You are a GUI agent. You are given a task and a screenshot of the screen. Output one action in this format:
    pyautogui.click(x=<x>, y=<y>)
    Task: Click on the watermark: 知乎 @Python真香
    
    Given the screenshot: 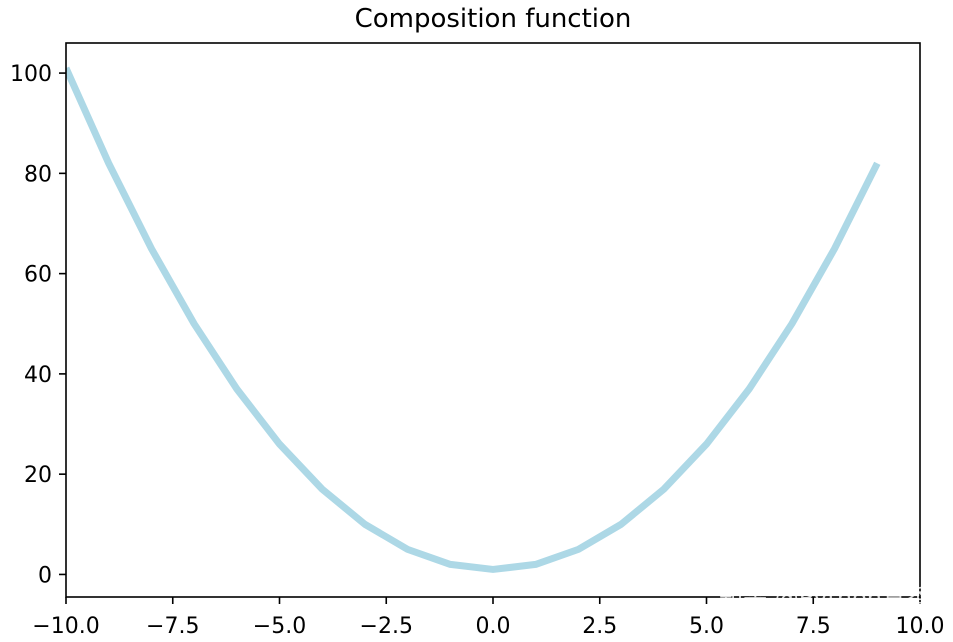 What is the action you would take?
    pyautogui.click(x=824, y=598)
    